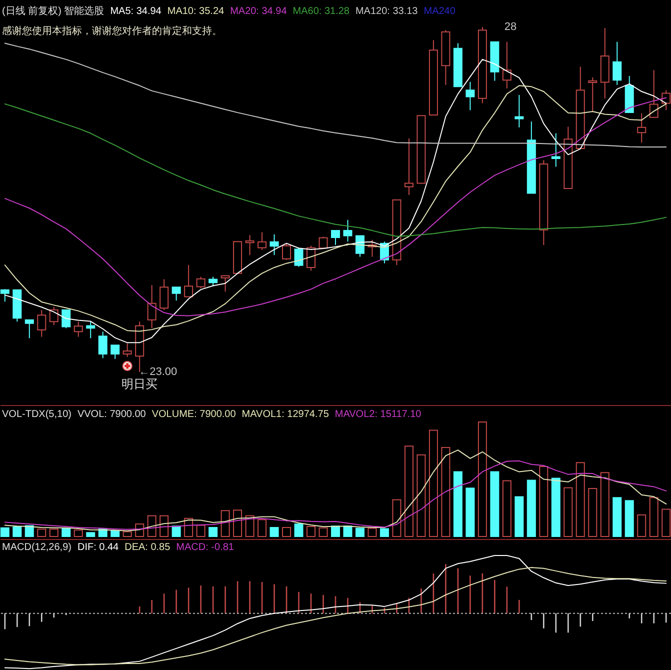  Describe the element at coordinates (195, 11) in the screenshot. I see `text: MA10: 35.24` at that location.